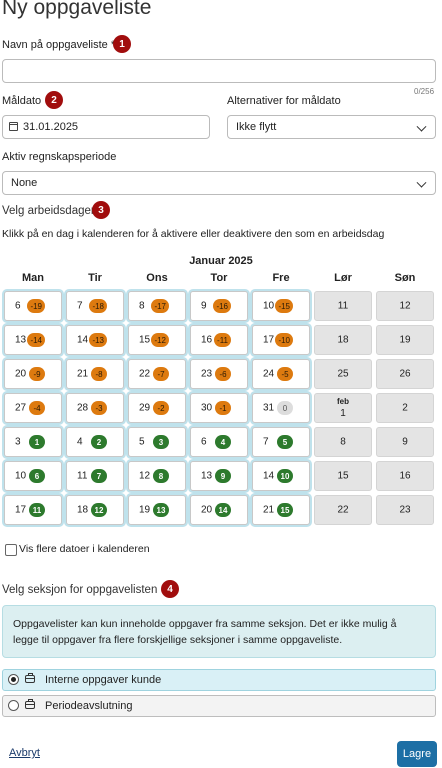 The image size is (442, 768). What do you see at coordinates (223, 476) in the screenshot?
I see `day-offset-badge: 9` at bounding box center [223, 476].